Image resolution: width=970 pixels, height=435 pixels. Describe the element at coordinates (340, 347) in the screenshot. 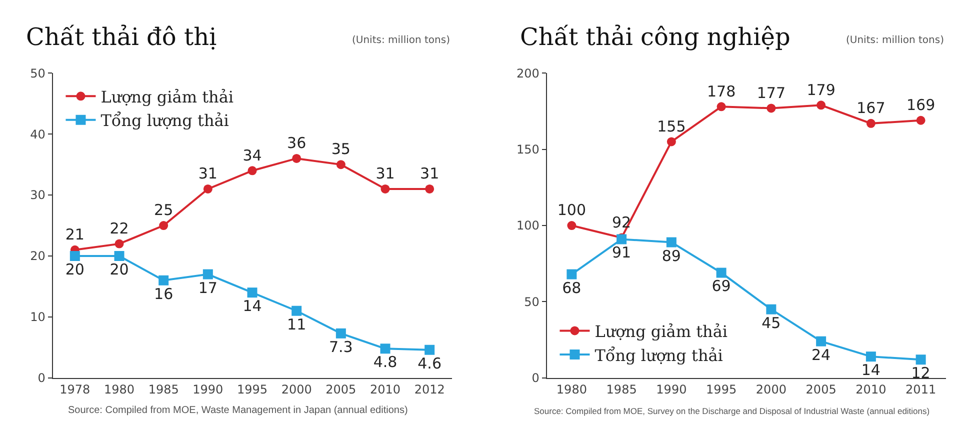

I see `data-label: 7.3` at that location.